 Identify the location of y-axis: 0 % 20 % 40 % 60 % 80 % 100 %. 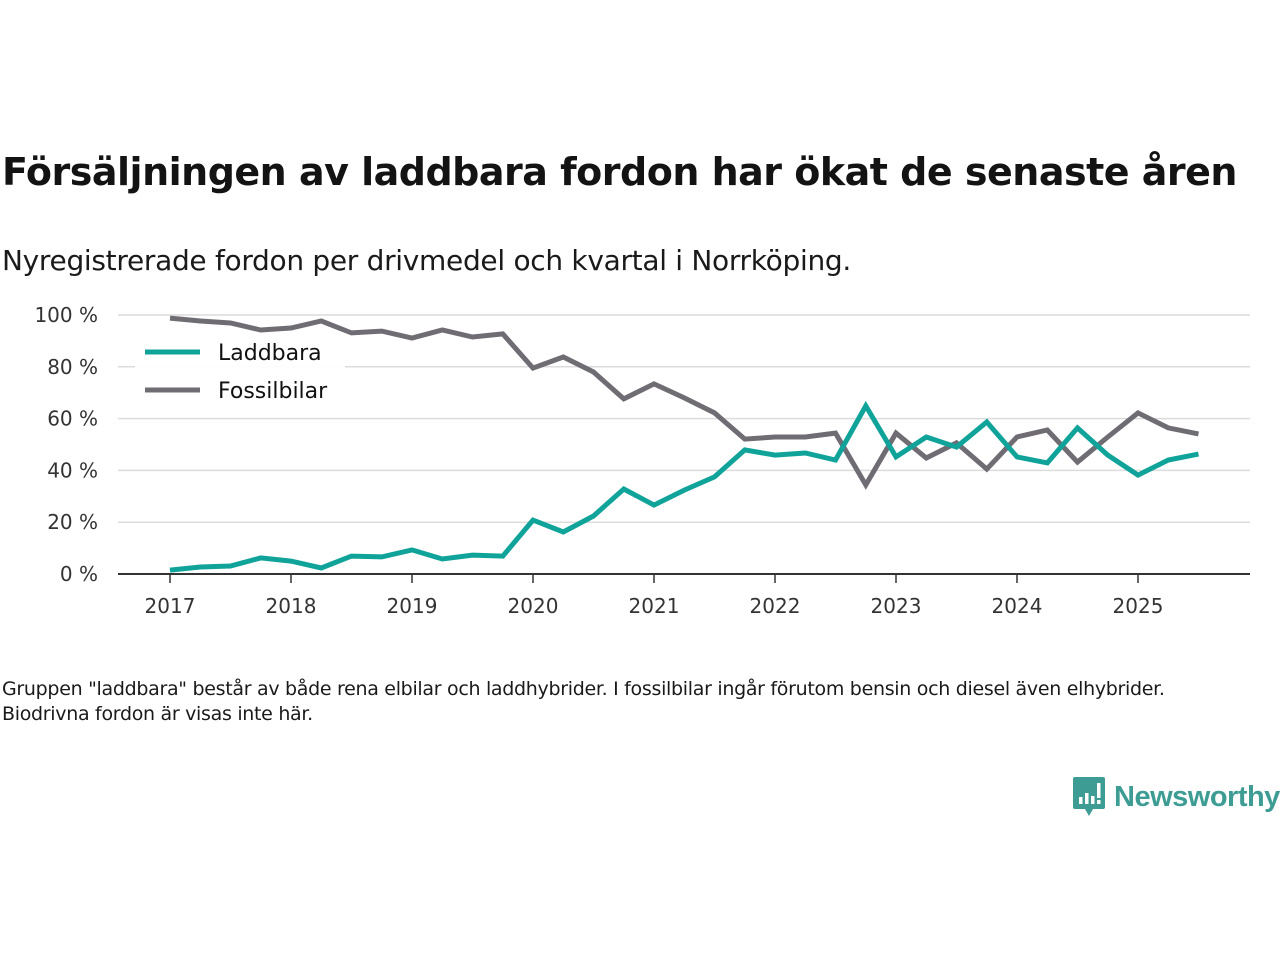
(66, 444).